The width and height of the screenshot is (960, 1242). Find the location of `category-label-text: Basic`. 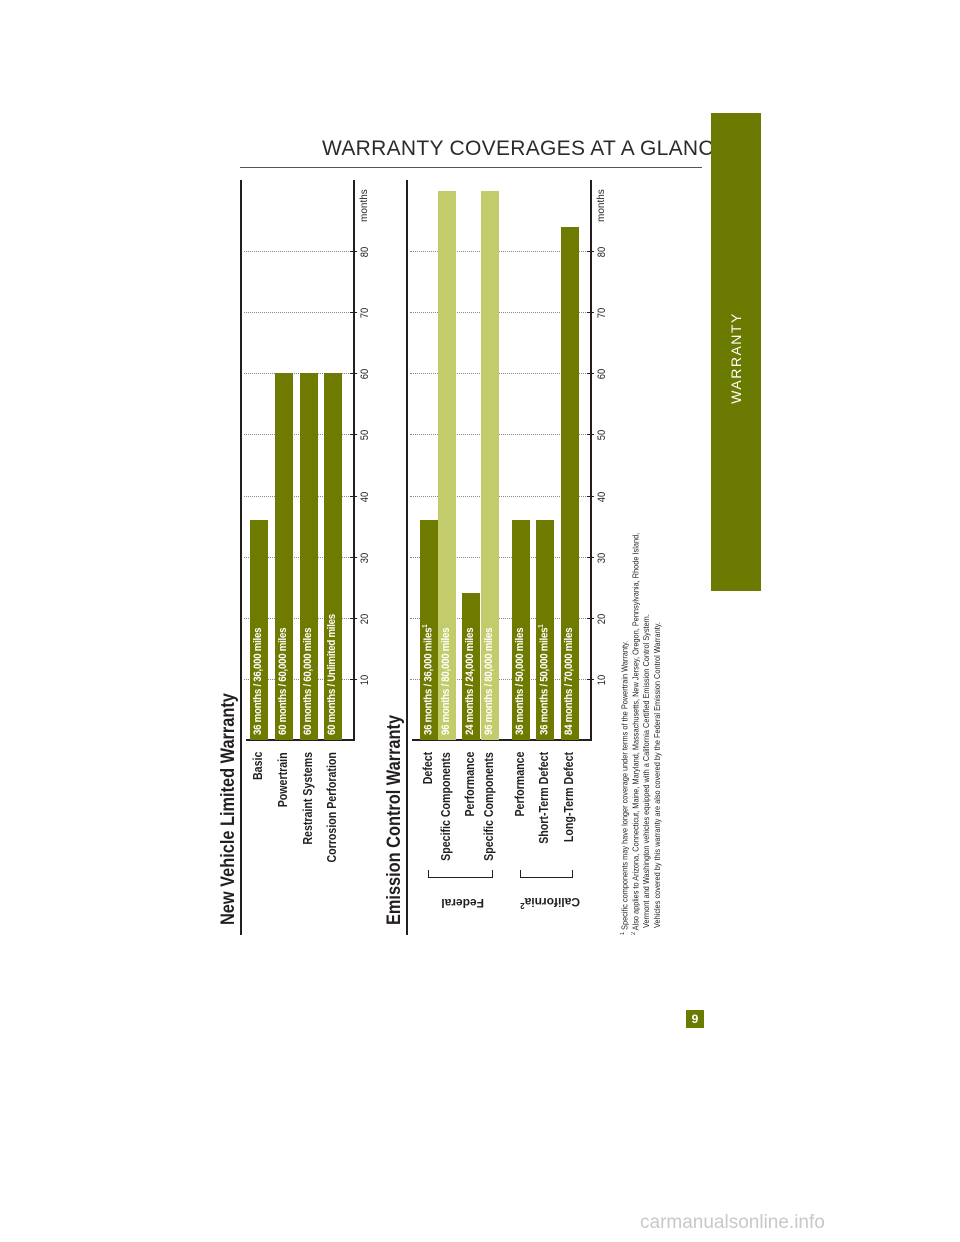

category-label-text: Basic is located at coordinates (258, 766).